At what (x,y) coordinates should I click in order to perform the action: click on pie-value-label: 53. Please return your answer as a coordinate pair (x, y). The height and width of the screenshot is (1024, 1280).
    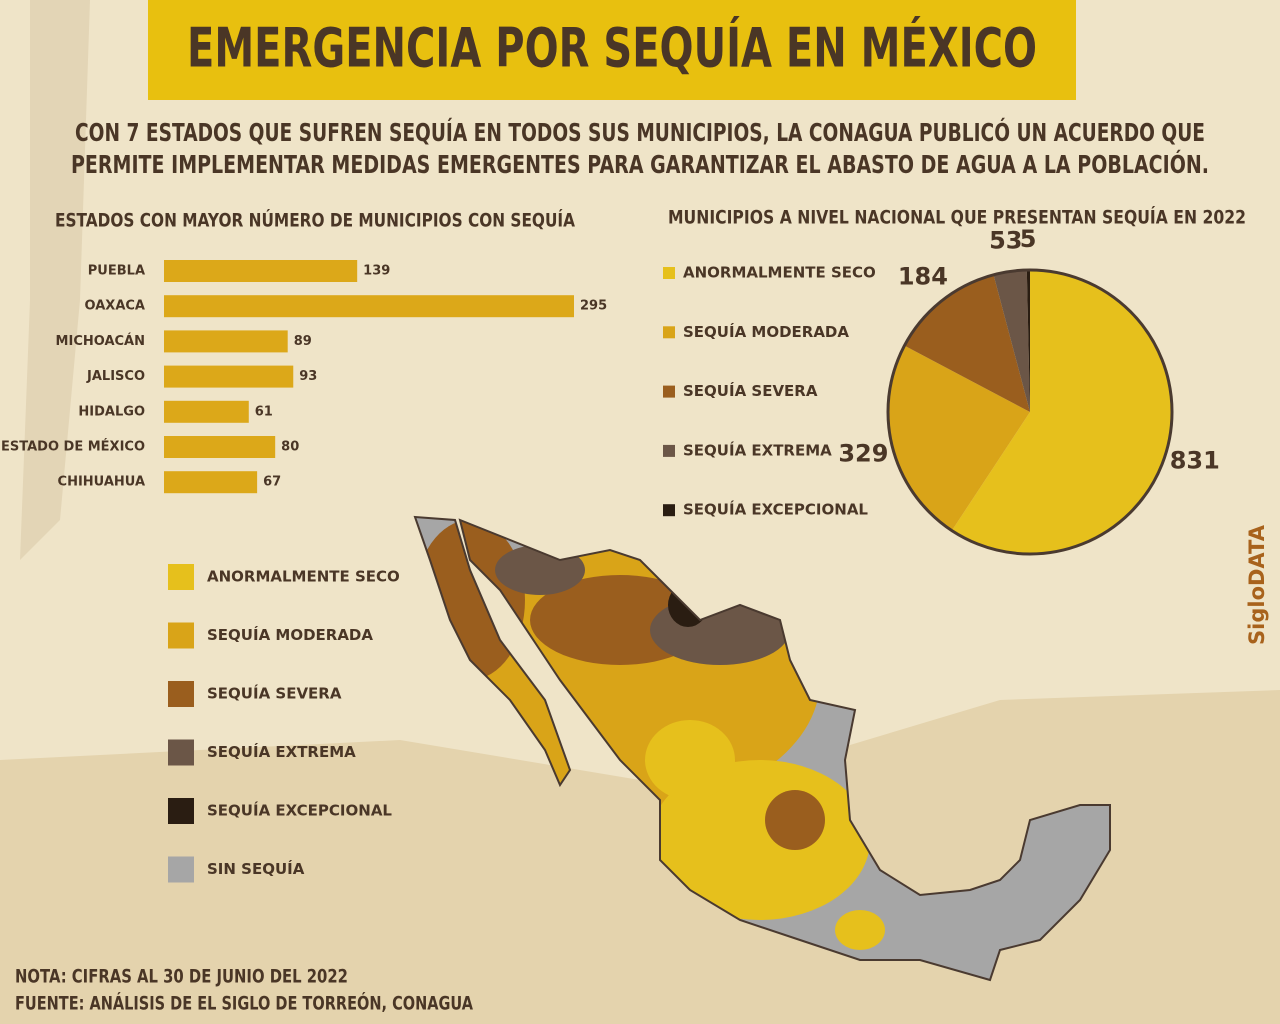
    Looking at the image, I should click on (1005, 241).